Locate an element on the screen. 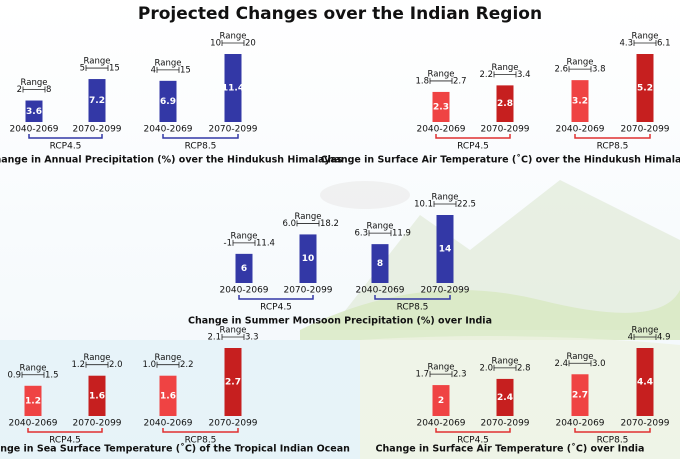  bar-value: 3.2 is located at coordinates (580, 102).